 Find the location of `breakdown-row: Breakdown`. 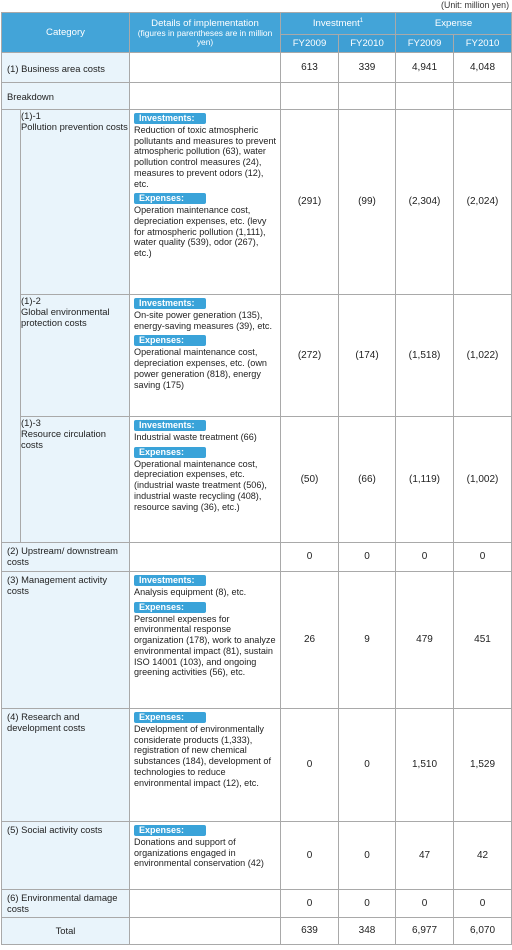

breakdown-row: Breakdown is located at coordinates (256, 96).